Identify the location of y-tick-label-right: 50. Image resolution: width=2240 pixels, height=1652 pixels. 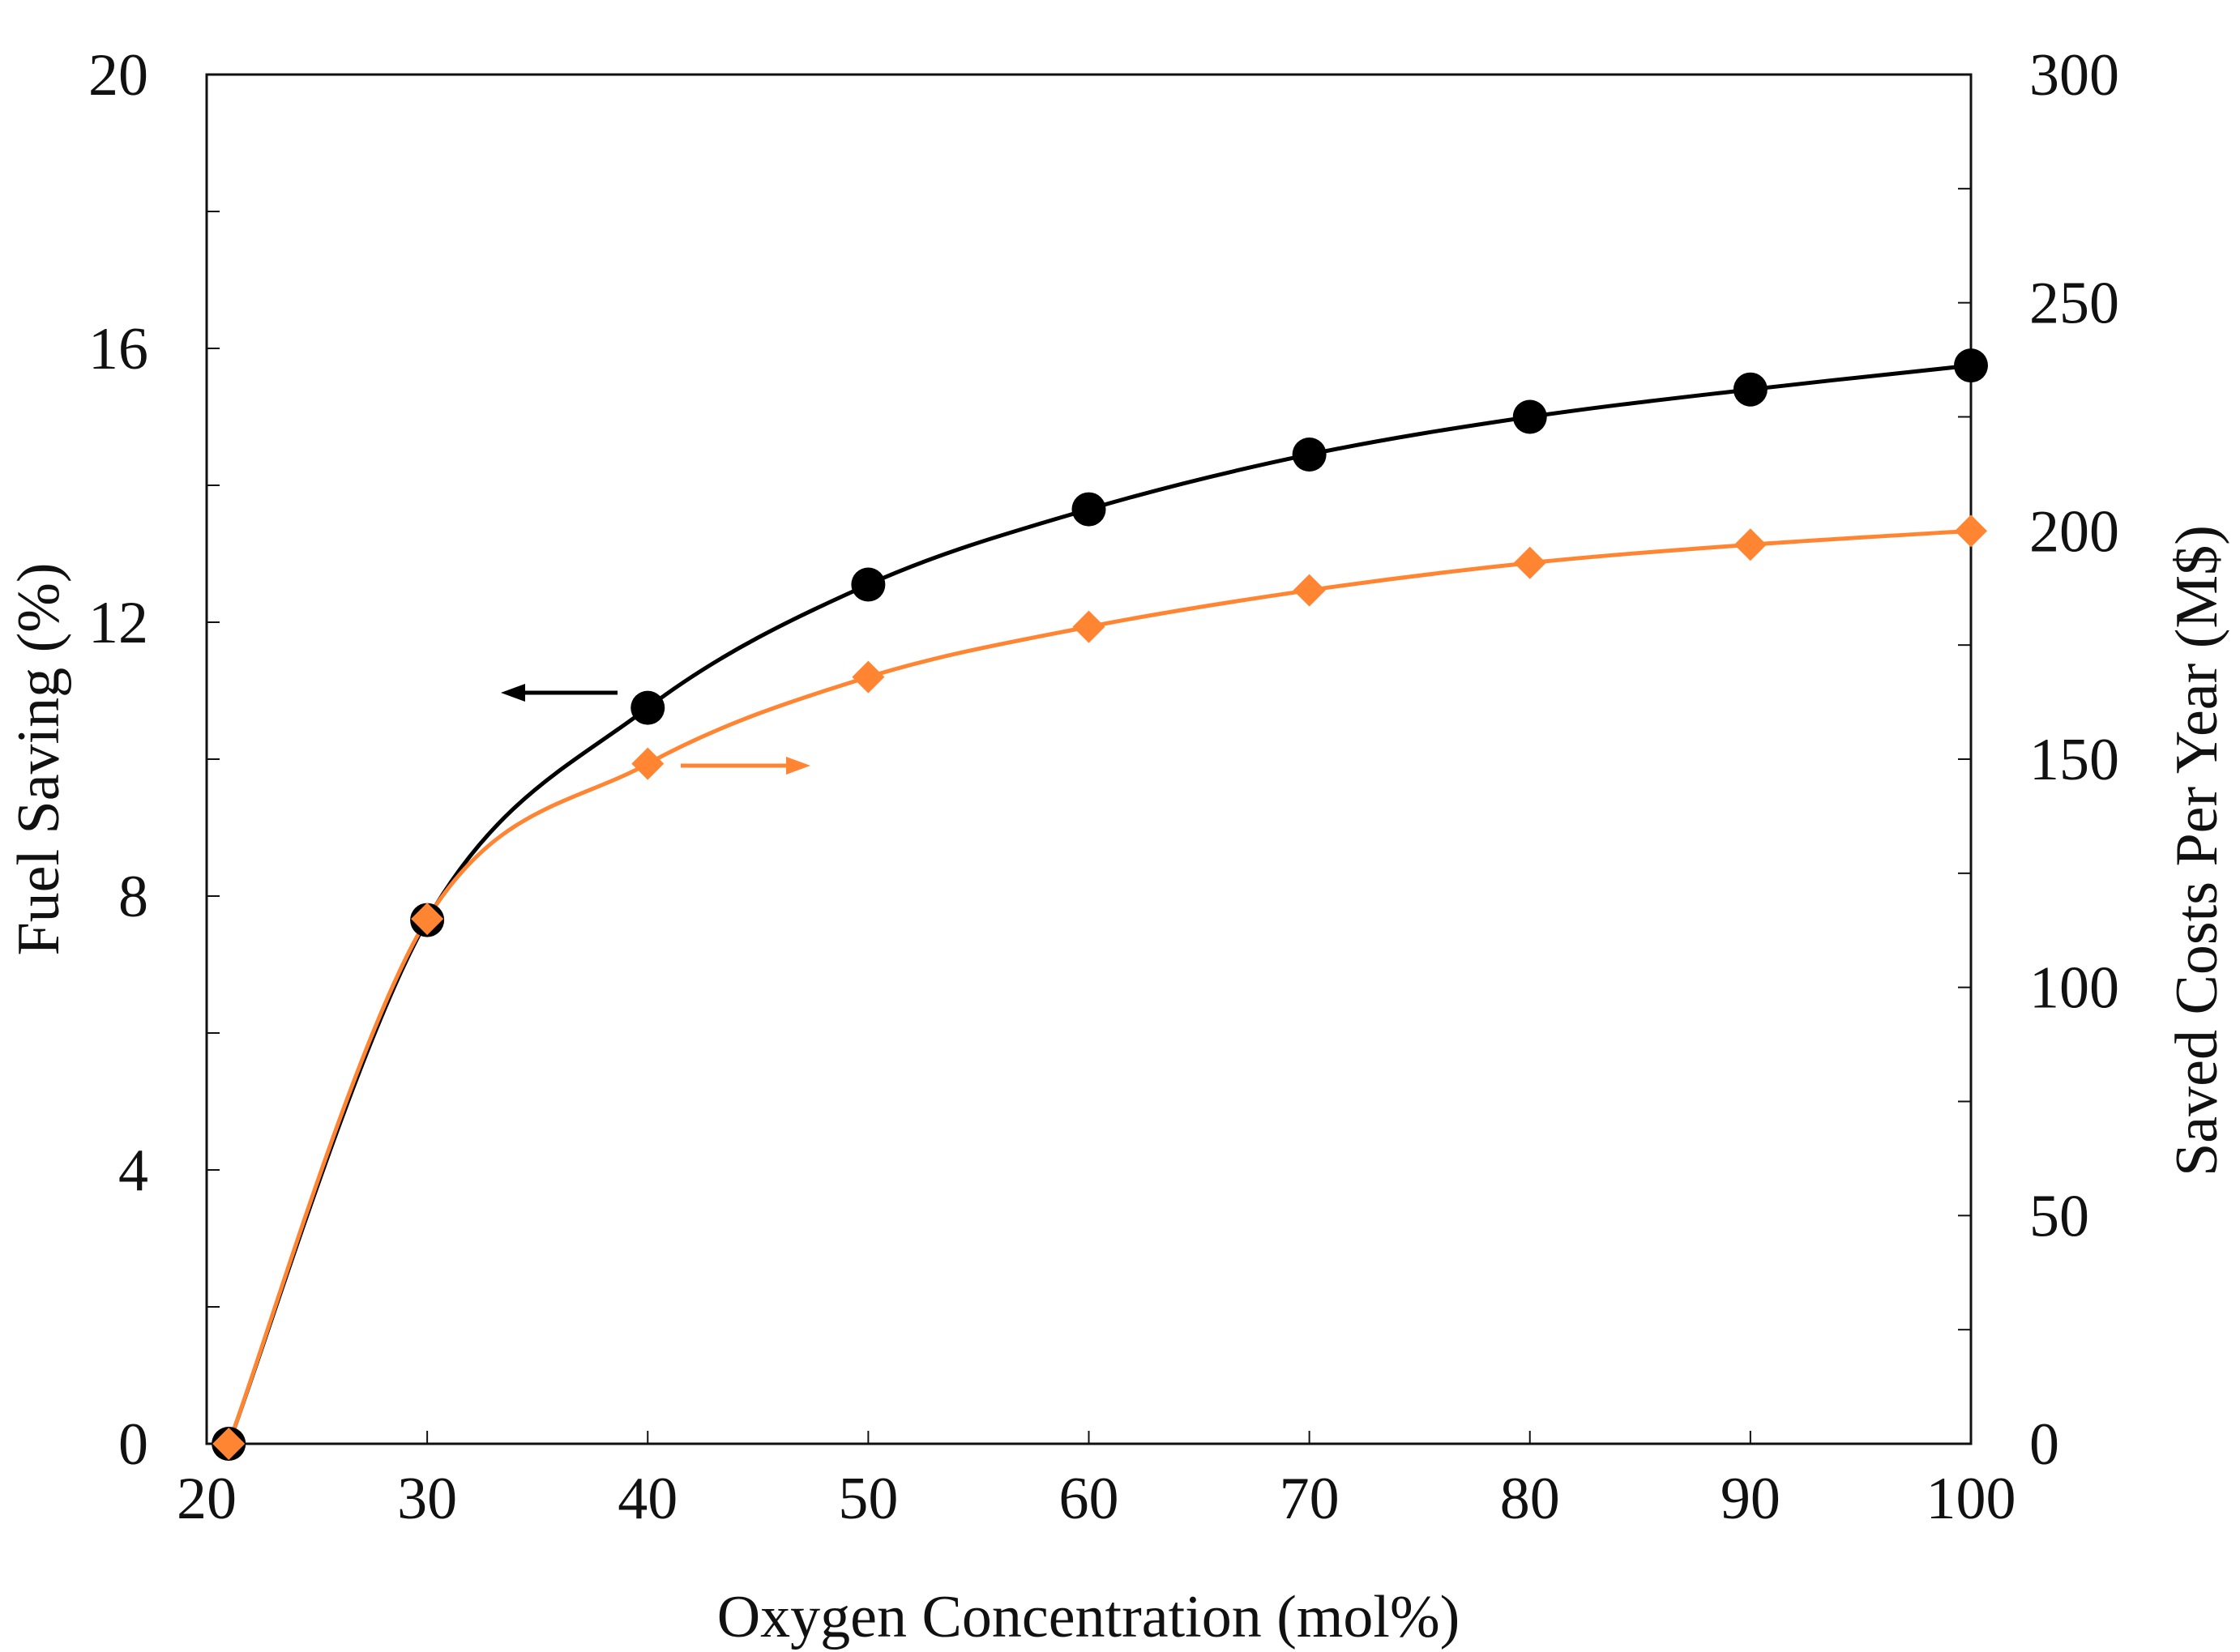
(2059, 1216).